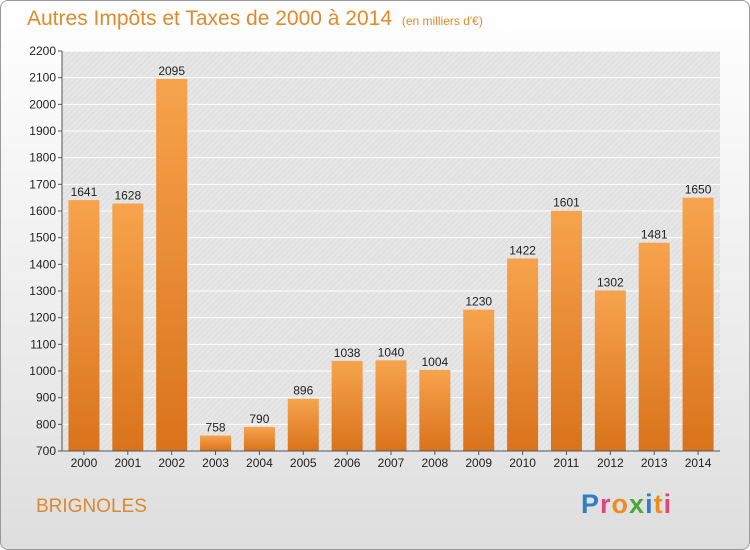 The image size is (750, 550). Describe the element at coordinates (347, 463) in the screenshot. I see `x-tick-label: 2006` at that location.